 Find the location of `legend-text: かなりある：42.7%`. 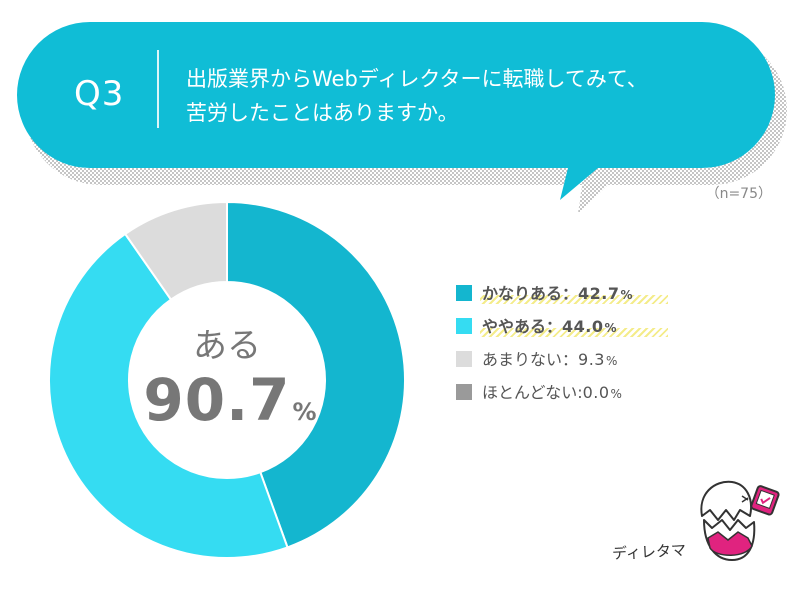

legend-text: かなりある：42.7% is located at coordinates (557, 292).